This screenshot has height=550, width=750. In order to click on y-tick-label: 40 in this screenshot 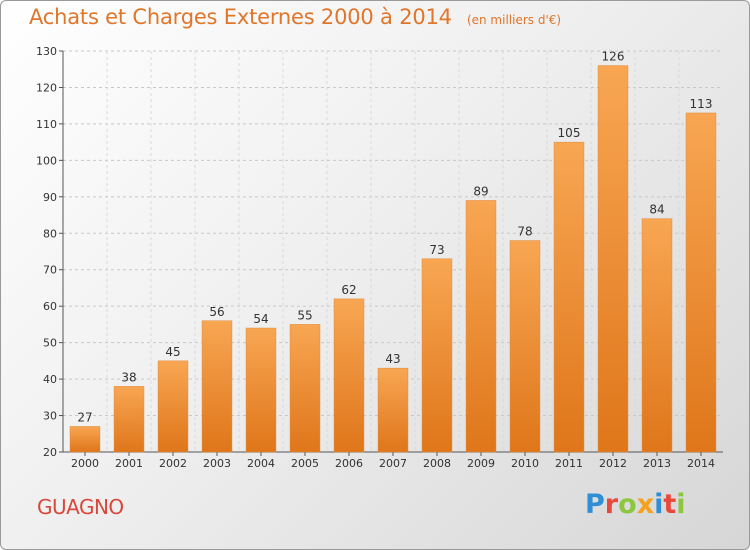, I will do `click(50, 379)`.